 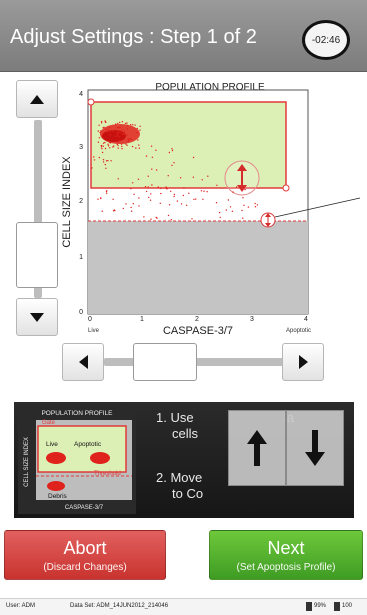 I want to click on y-tick-4: 4, so click(x=81, y=94).